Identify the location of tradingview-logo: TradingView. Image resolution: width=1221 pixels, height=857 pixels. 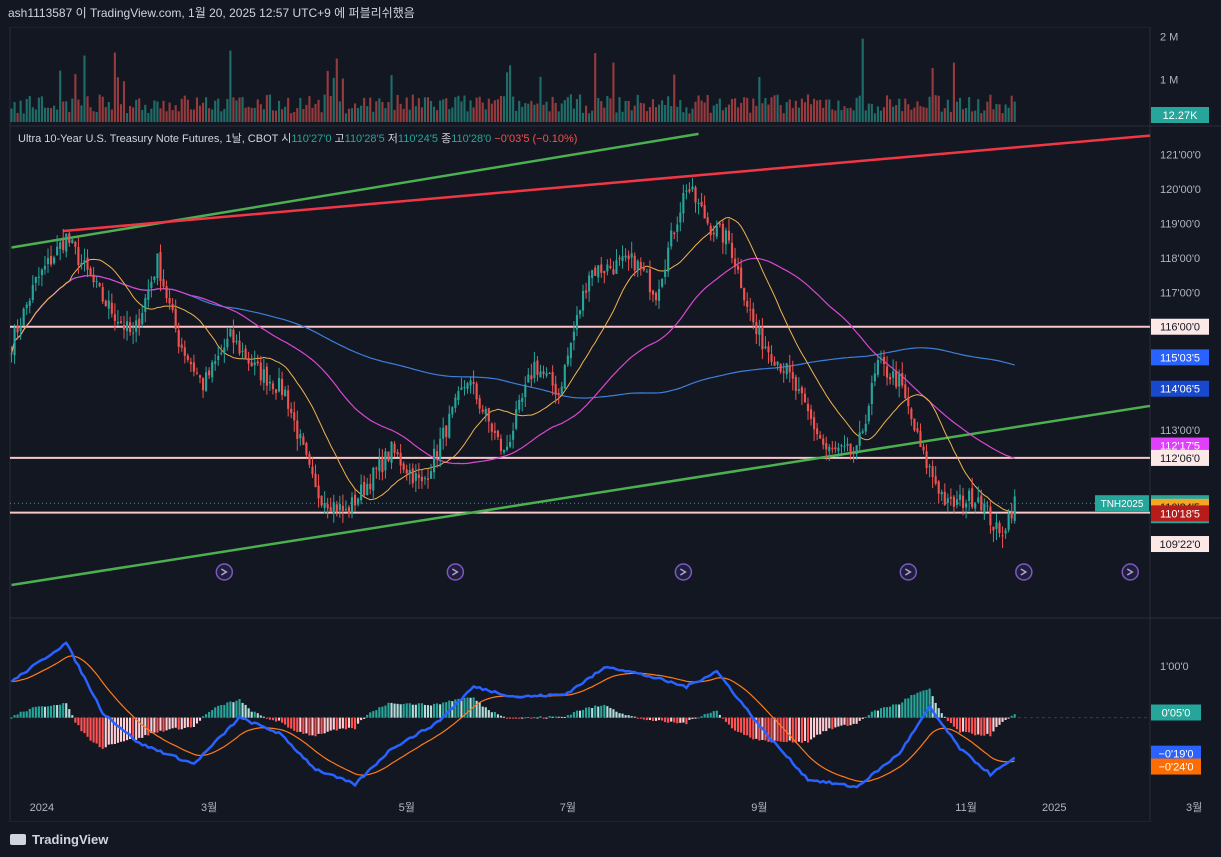
(59, 839).